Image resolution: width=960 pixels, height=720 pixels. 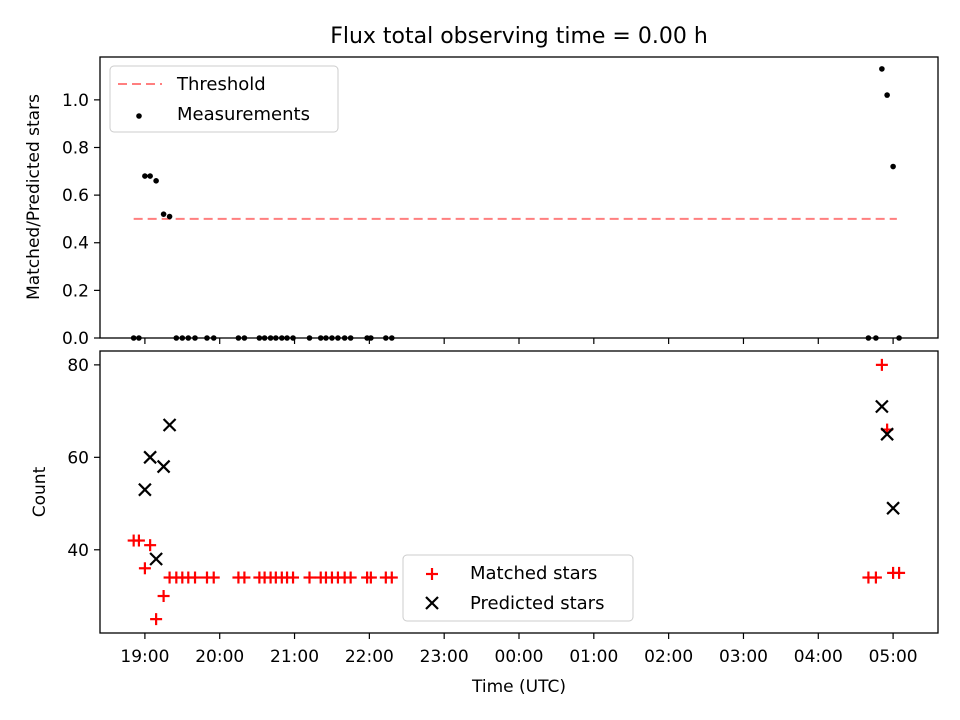 What do you see at coordinates (75, 291) in the screenshot?
I see `ratio-y-tick-label: 0.2` at bounding box center [75, 291].